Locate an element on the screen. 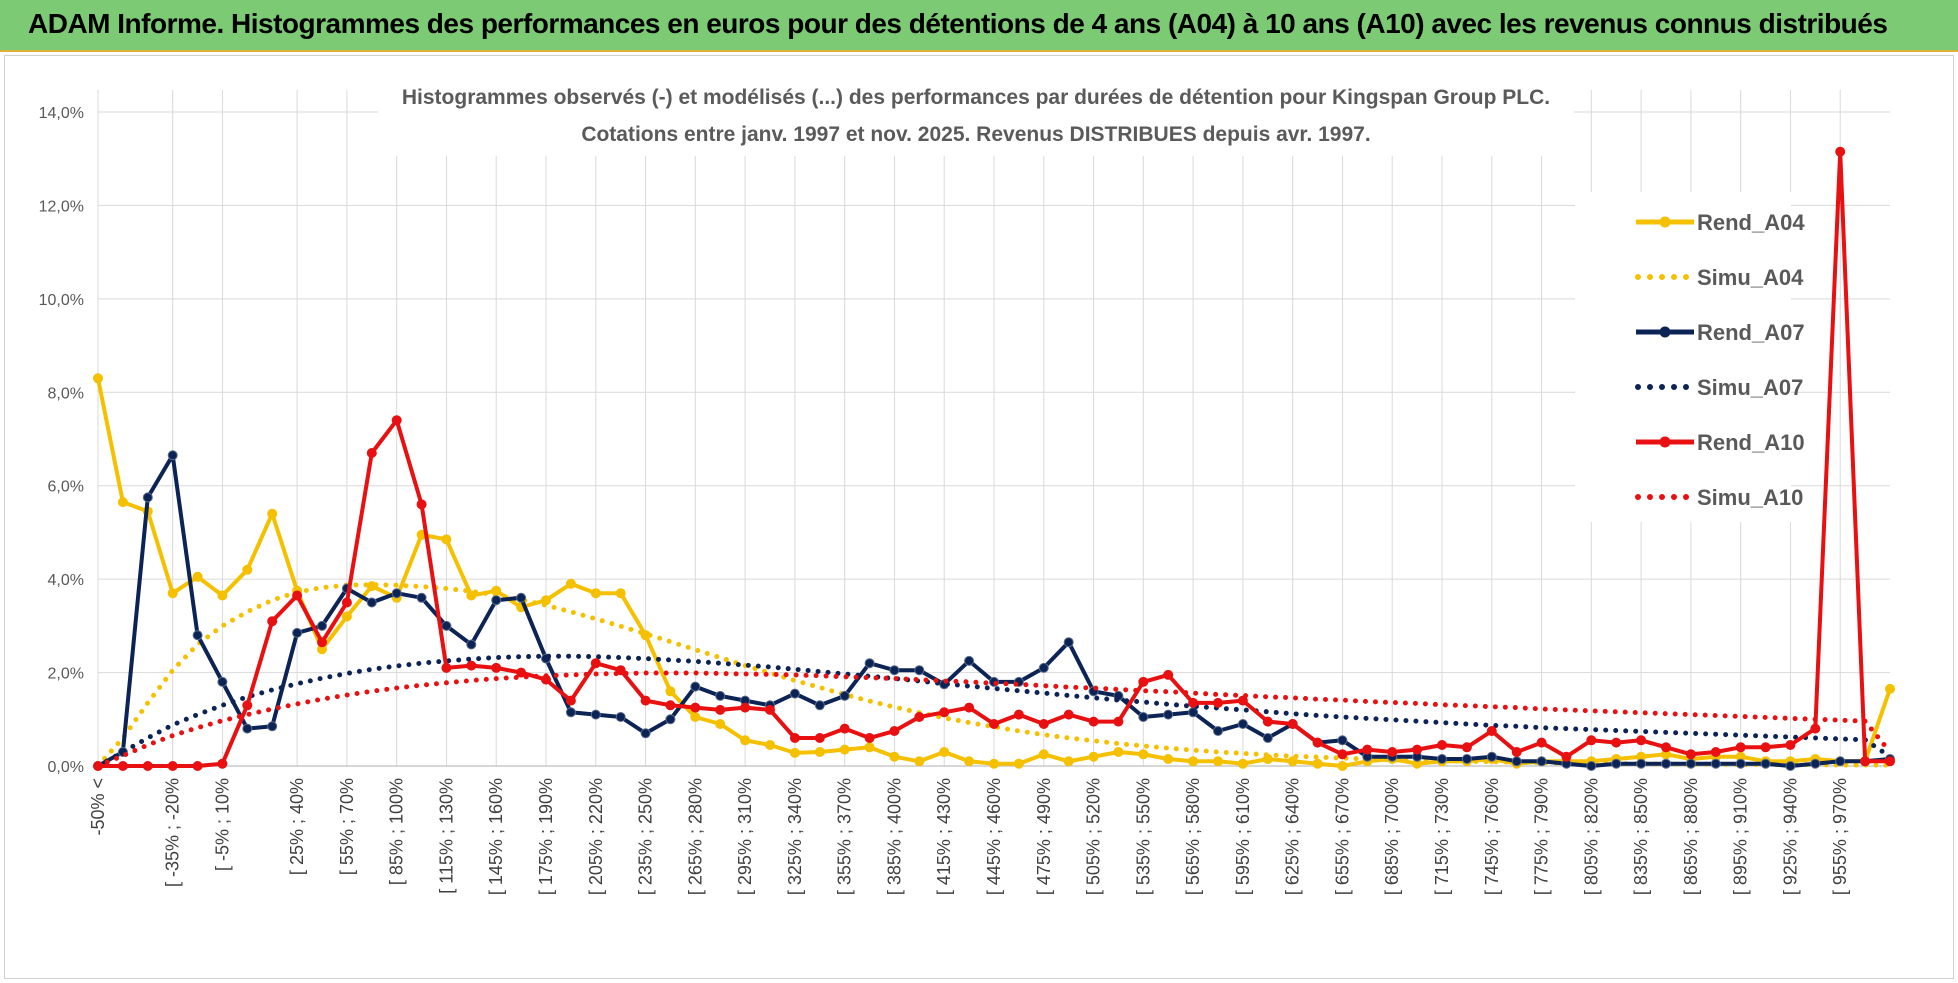  series-line-simu-a07 is located at coordinates (994, 711).